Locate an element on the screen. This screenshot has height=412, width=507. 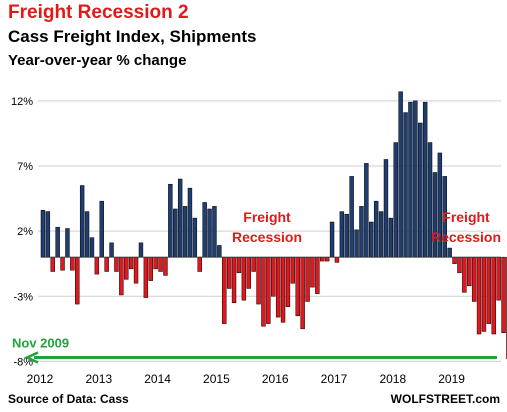
source-note: Source of Data: Cass is located at coordinates (68, 399).